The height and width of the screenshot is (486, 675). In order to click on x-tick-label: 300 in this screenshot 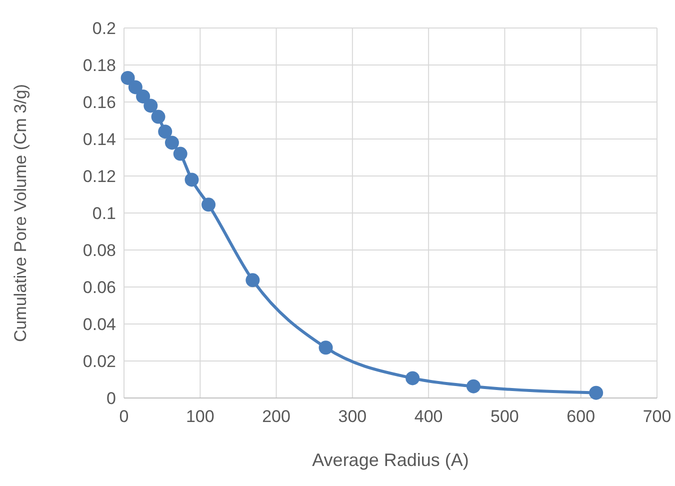, I will do `click(352, 416)`.